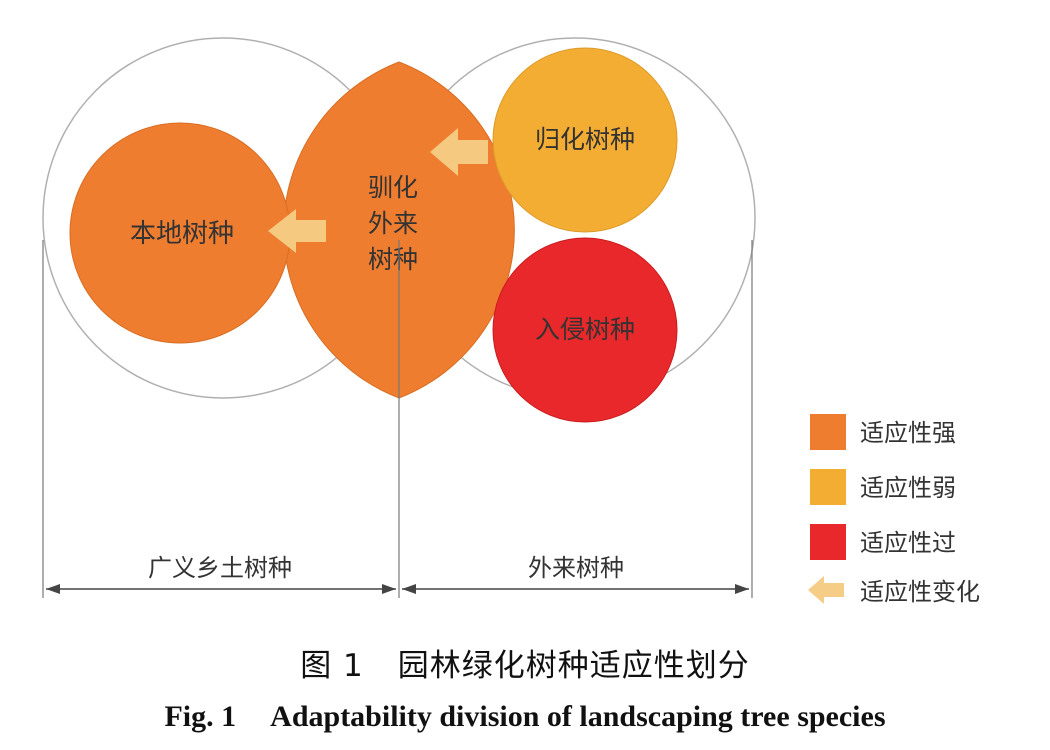 Image resolution: width=1050 pixels, height=750 pixels. What do you see at coordinates (573, 666) in the screenshot?
I see `figure-title-zh: 园林绿化树种适应性划分` at bounding box center [573, 666].